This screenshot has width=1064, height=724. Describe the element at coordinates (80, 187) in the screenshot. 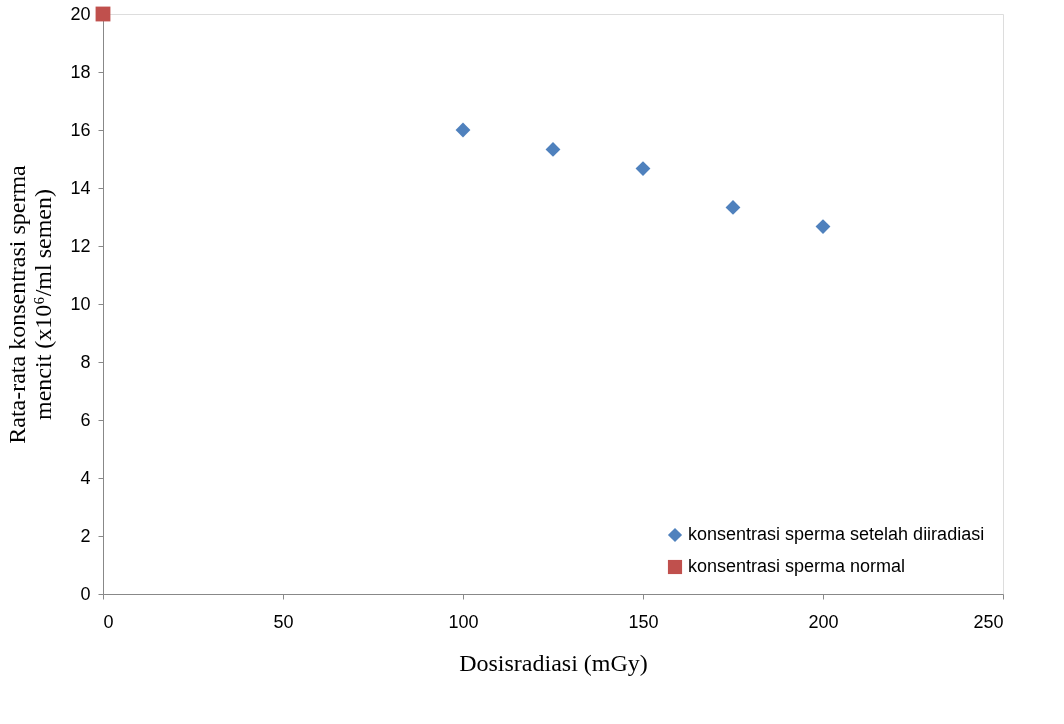

I see `y-tick-label: 14` at that location.